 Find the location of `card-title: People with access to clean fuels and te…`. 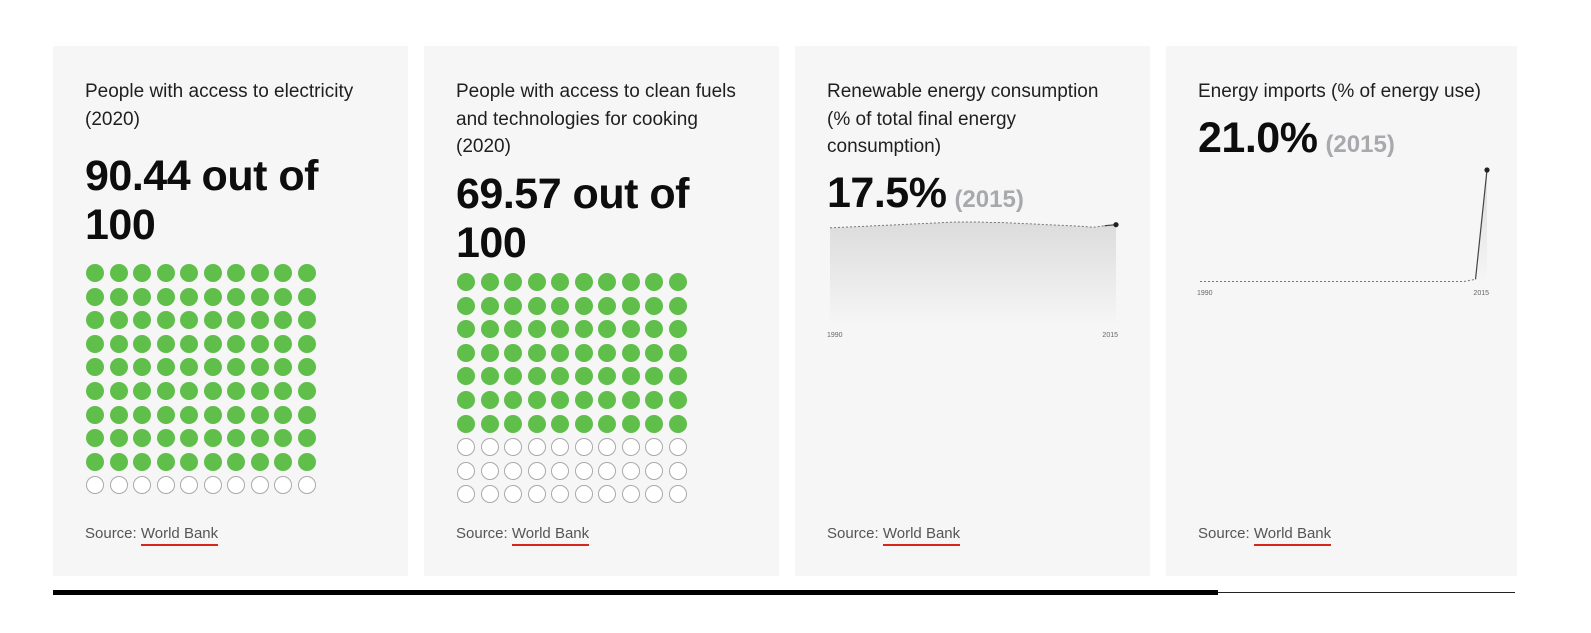

card-title: People with access to clean fuels and te… is located at coordinates (596, 119).